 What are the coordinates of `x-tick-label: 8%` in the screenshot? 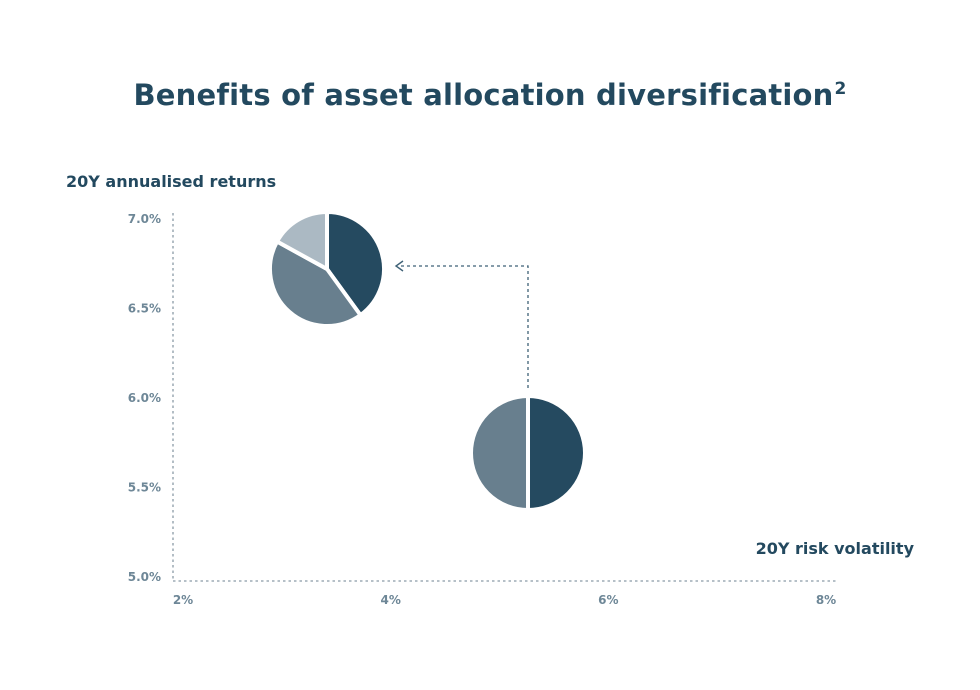 It's located at (826, 600).